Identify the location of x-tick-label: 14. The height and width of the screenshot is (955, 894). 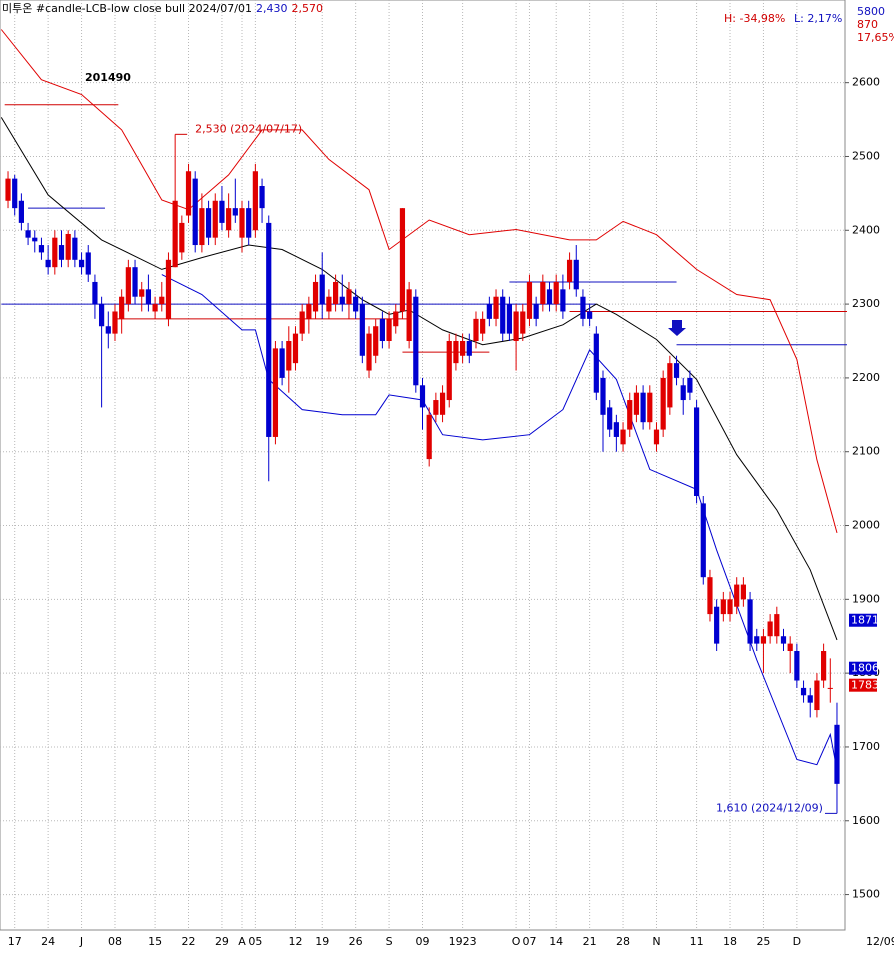
(556, 941).